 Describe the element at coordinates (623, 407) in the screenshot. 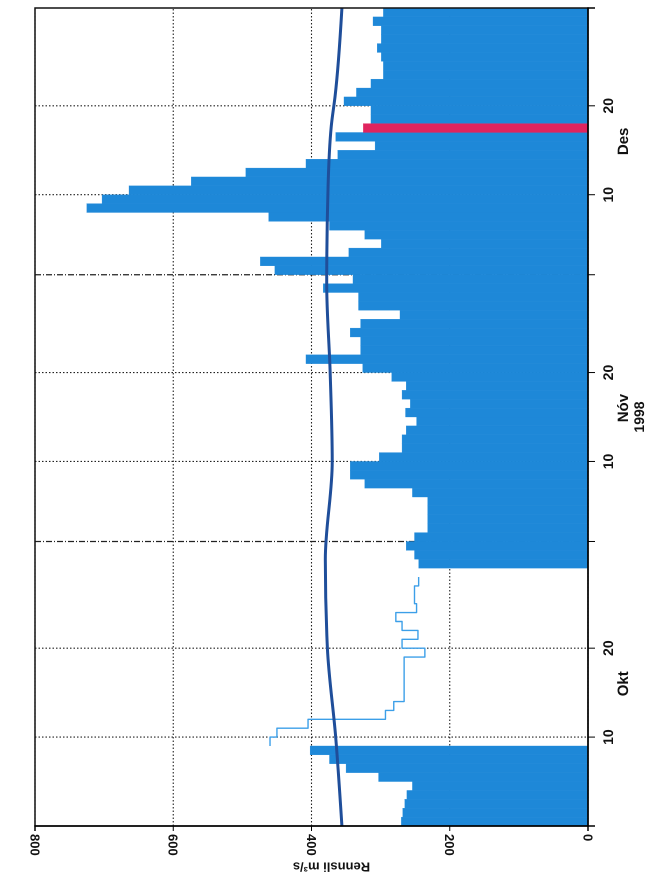

I see `text: Nóv` at that location.